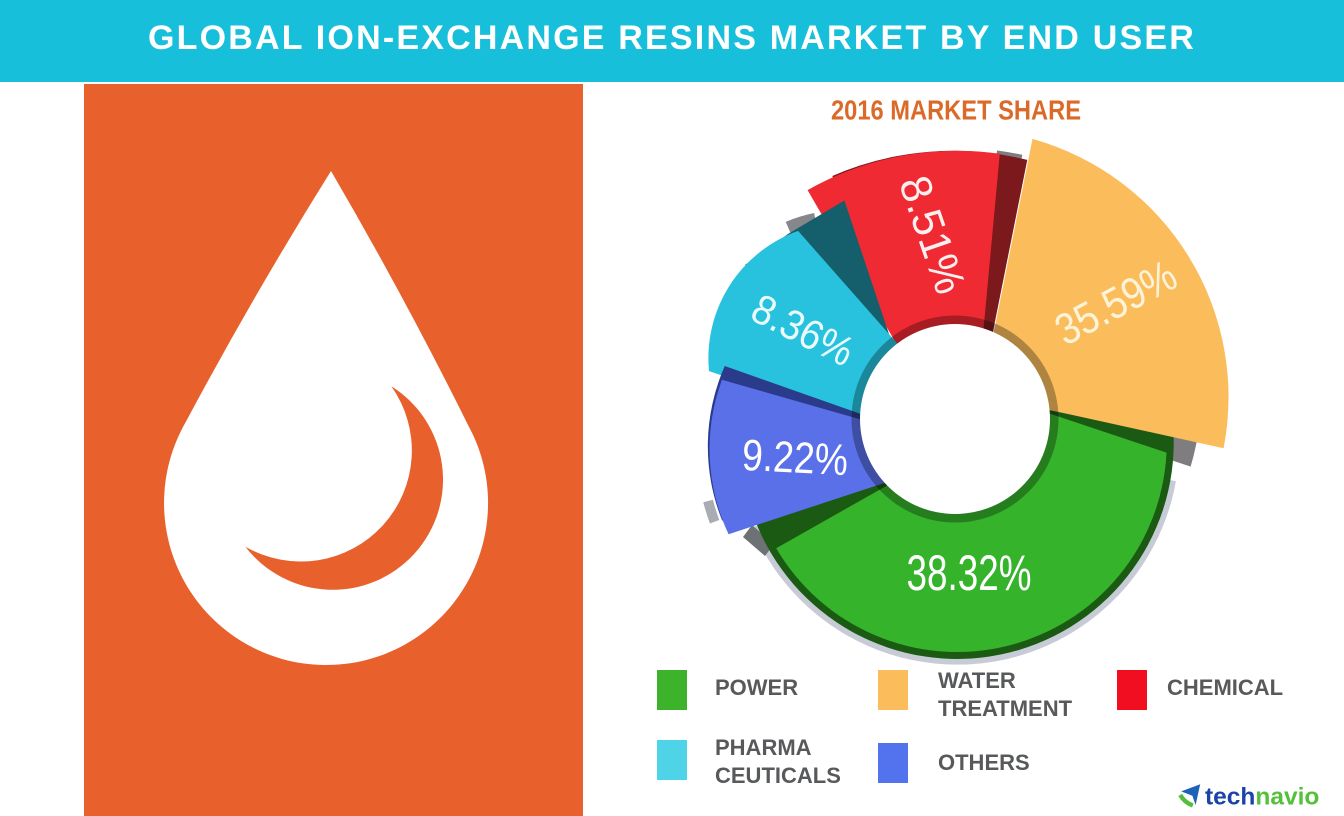 This screenshot has height=816, width=1344. I want to click on svg-text: technavio, so click(1262, 797).